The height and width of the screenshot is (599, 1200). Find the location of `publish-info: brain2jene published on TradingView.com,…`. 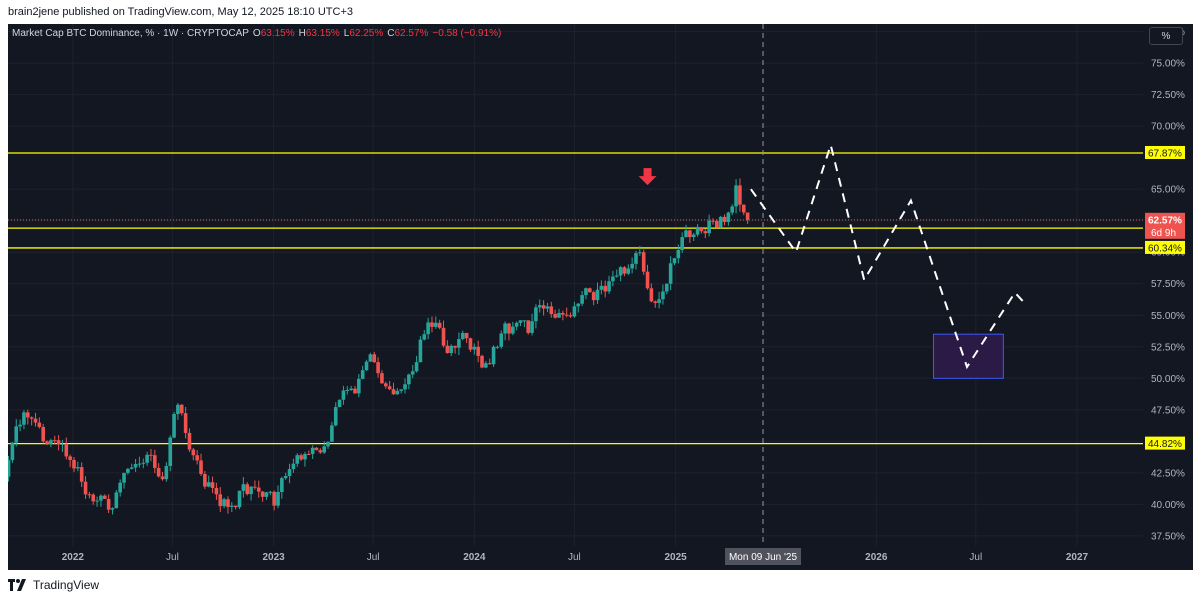

publish-info: brain2jene published on TradingView.com,… is located at coordinates (600, 12).